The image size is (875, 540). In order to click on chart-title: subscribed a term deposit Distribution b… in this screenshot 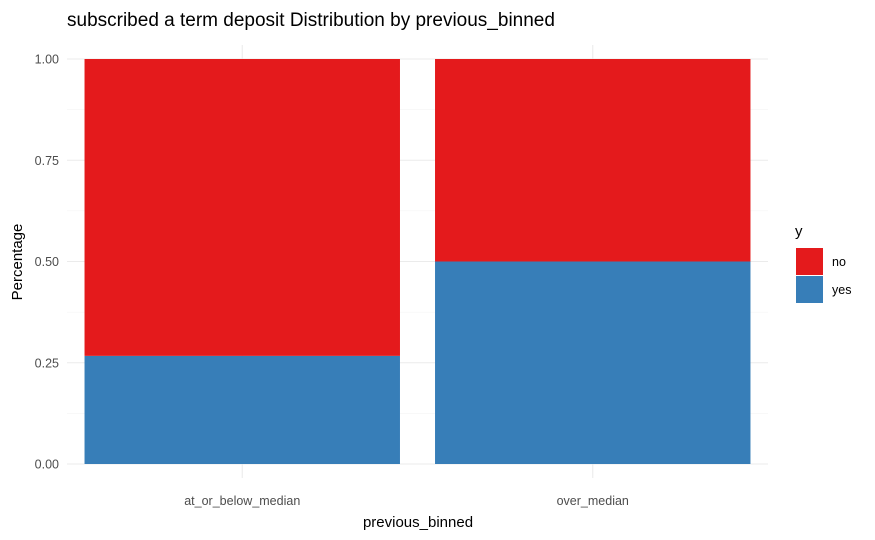, I will do `click(311, 20)`.